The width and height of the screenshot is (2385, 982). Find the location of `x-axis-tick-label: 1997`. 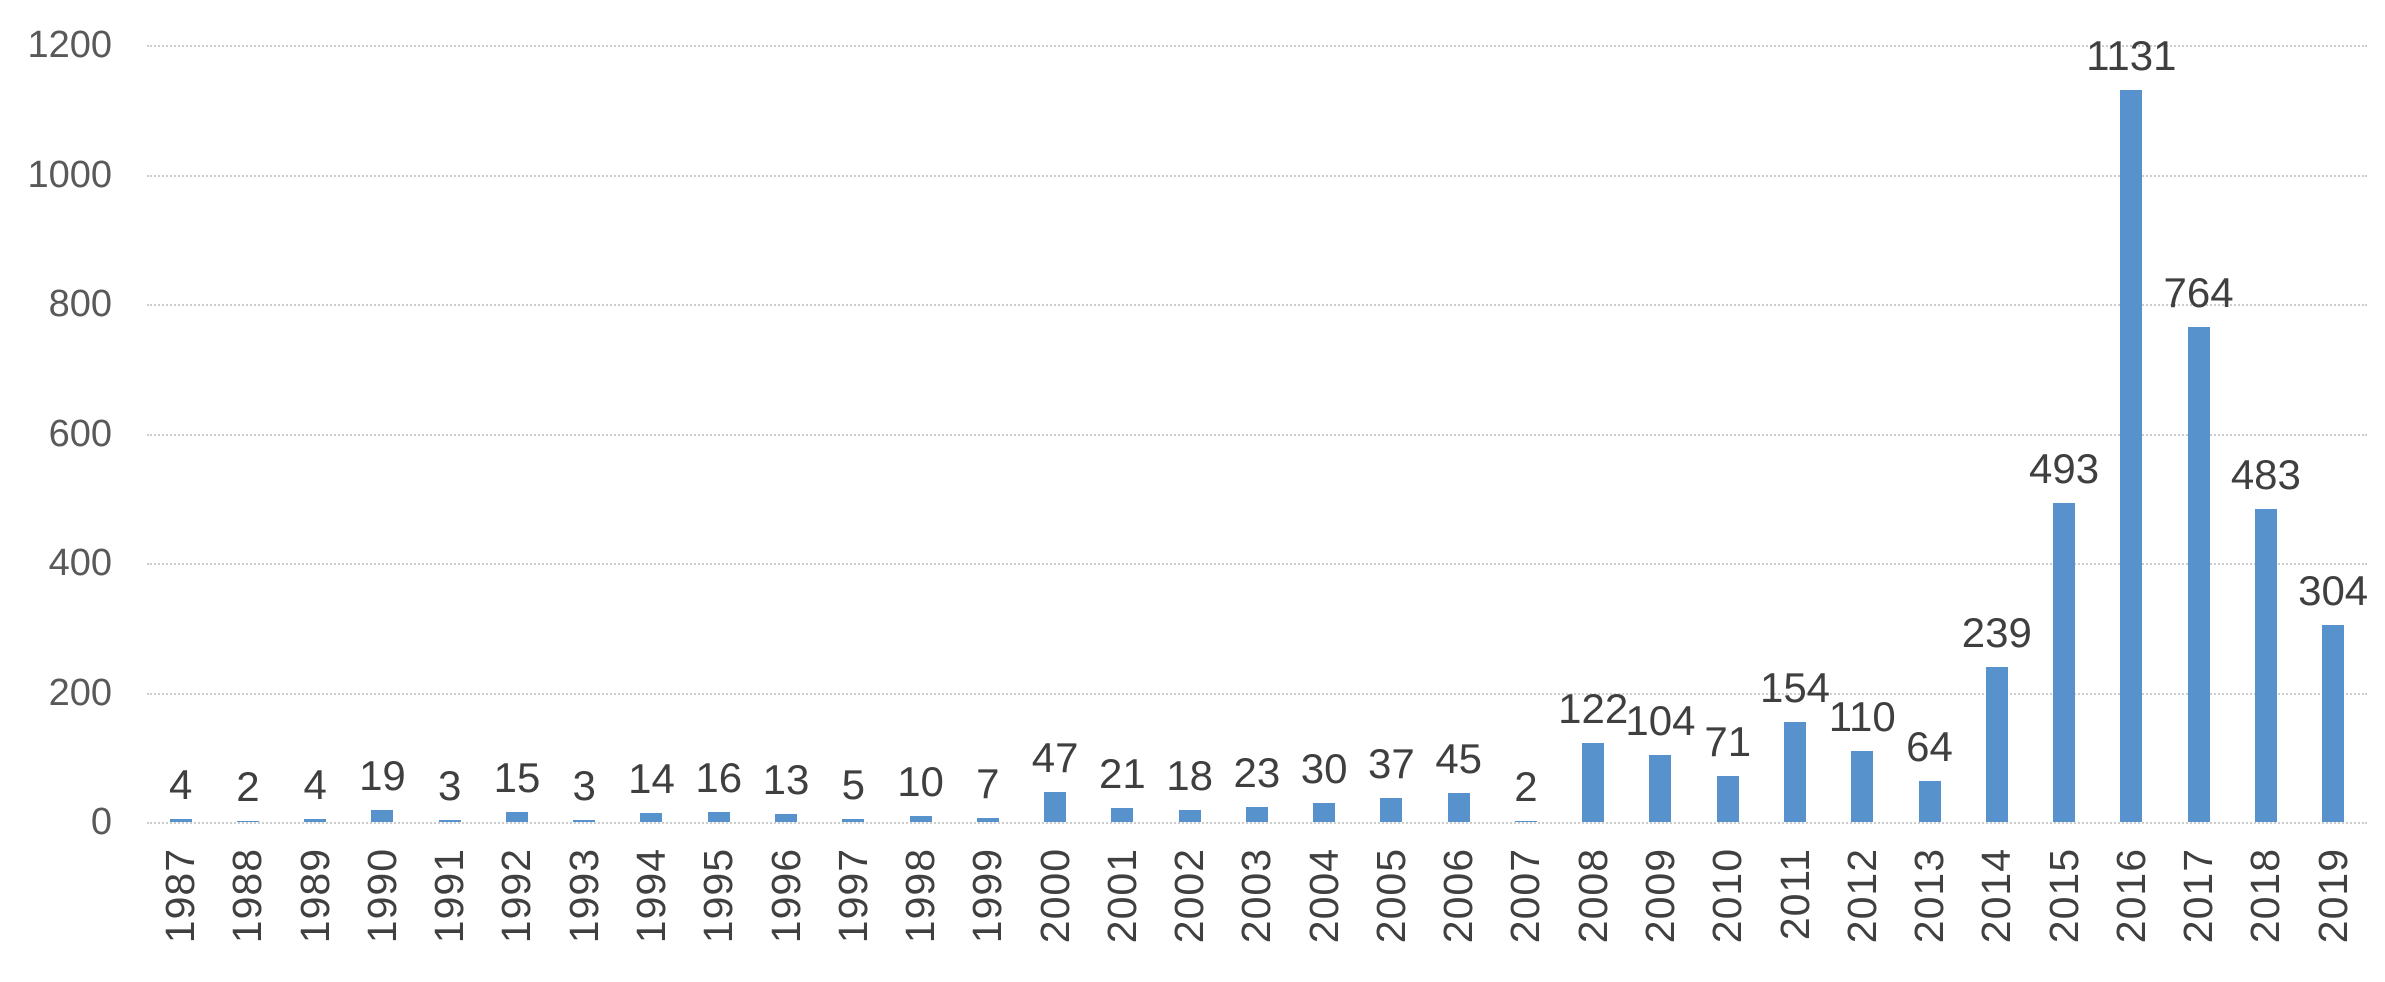

x-axis-tick-label: 1997 is located at coordinates (852, 896).